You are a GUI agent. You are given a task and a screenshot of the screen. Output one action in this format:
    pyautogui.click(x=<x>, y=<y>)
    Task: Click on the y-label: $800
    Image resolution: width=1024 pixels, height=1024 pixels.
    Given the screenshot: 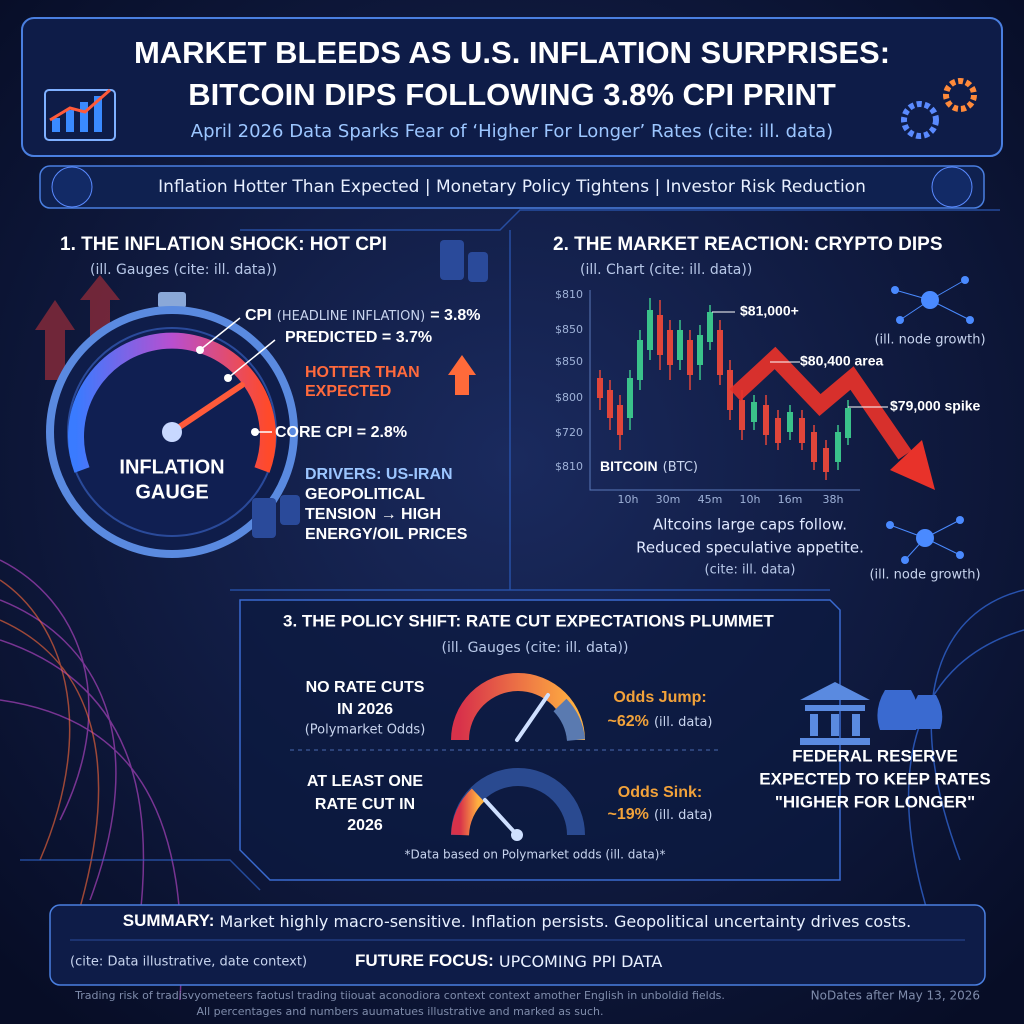 What is the action you would take?
    pyautogui.click(x=569, y=397)
    